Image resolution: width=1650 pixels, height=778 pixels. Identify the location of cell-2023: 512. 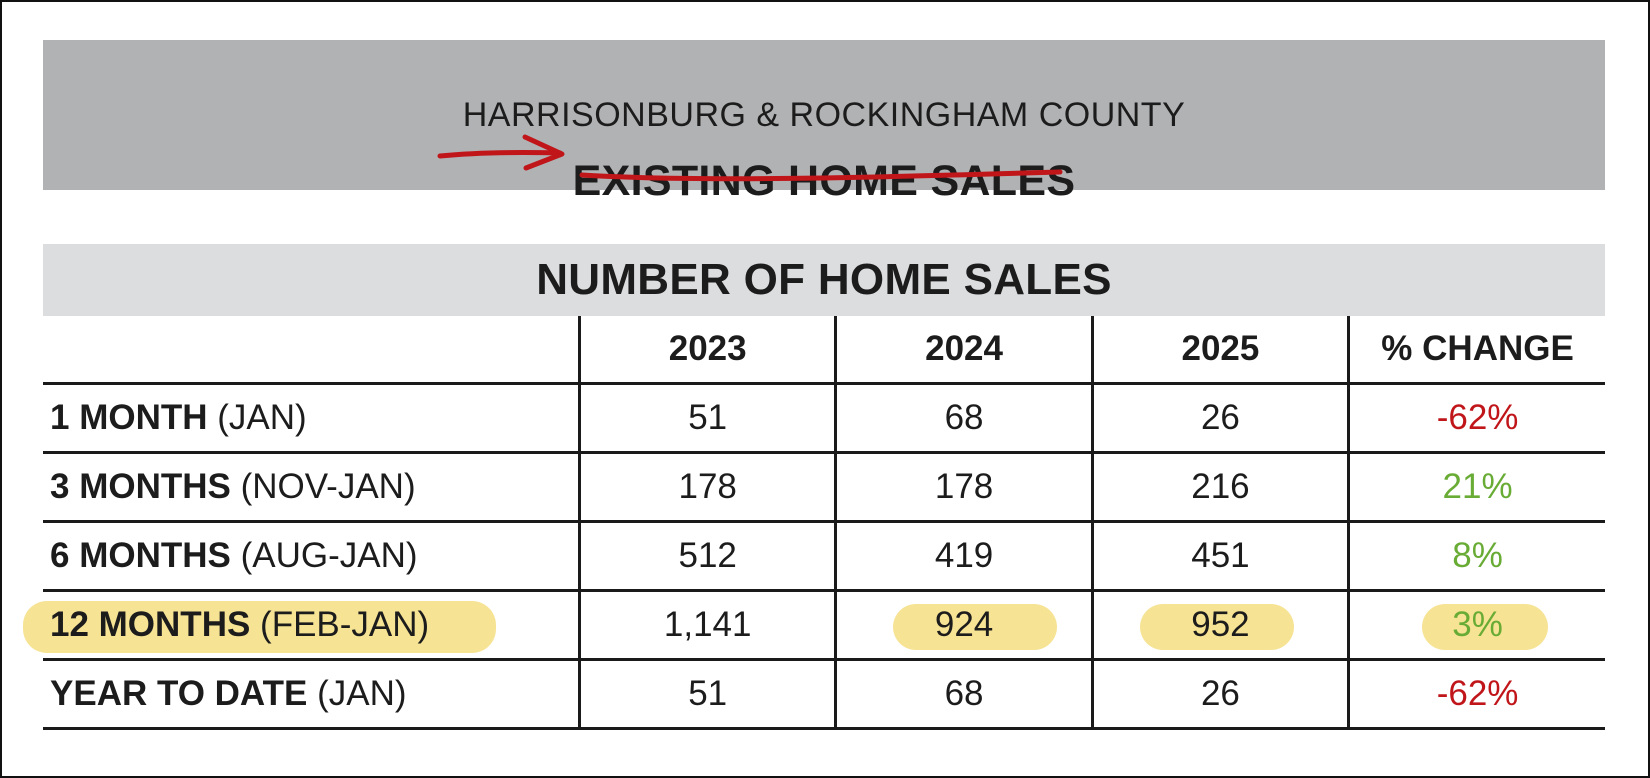
(706, 556).